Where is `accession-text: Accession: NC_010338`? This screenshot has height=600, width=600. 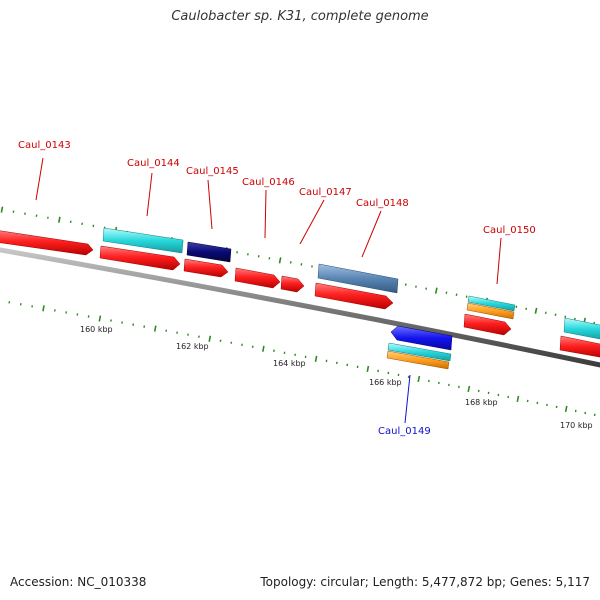
accession-text: Accession: NC_010338 is located at coordinates (78, 582).